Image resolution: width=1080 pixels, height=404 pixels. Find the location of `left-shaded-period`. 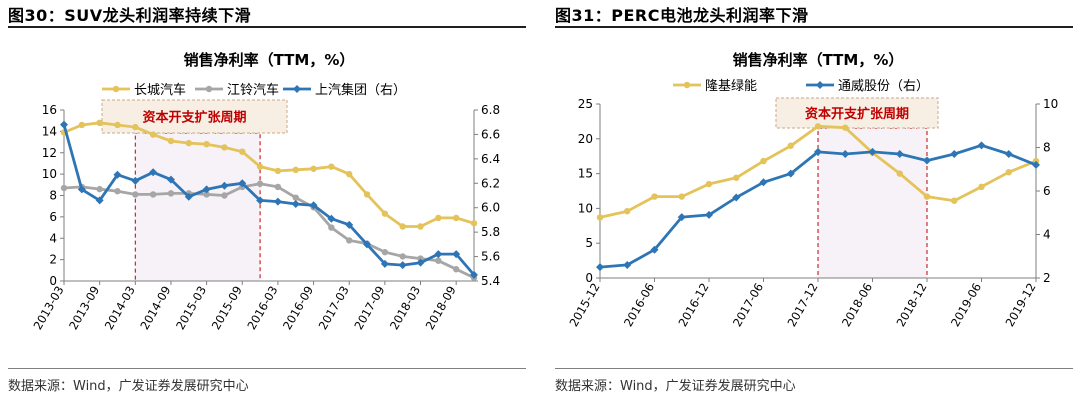

left-shaded-period is located at coordinates (197, 207).